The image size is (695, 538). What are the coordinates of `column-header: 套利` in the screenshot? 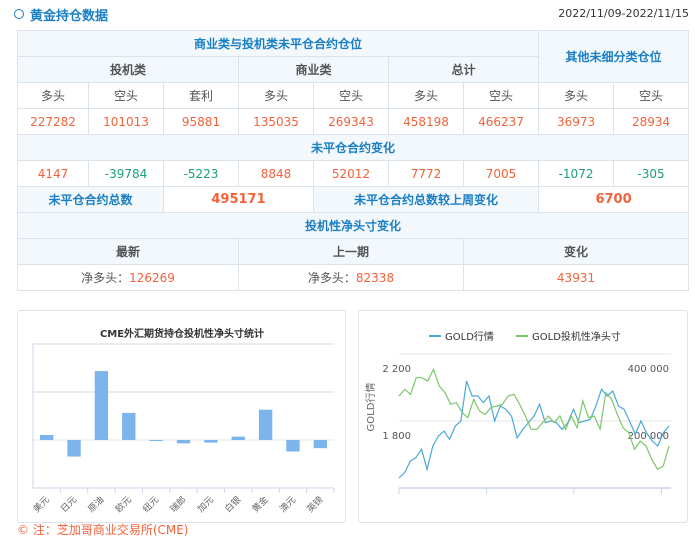 It's located at (201, 95).